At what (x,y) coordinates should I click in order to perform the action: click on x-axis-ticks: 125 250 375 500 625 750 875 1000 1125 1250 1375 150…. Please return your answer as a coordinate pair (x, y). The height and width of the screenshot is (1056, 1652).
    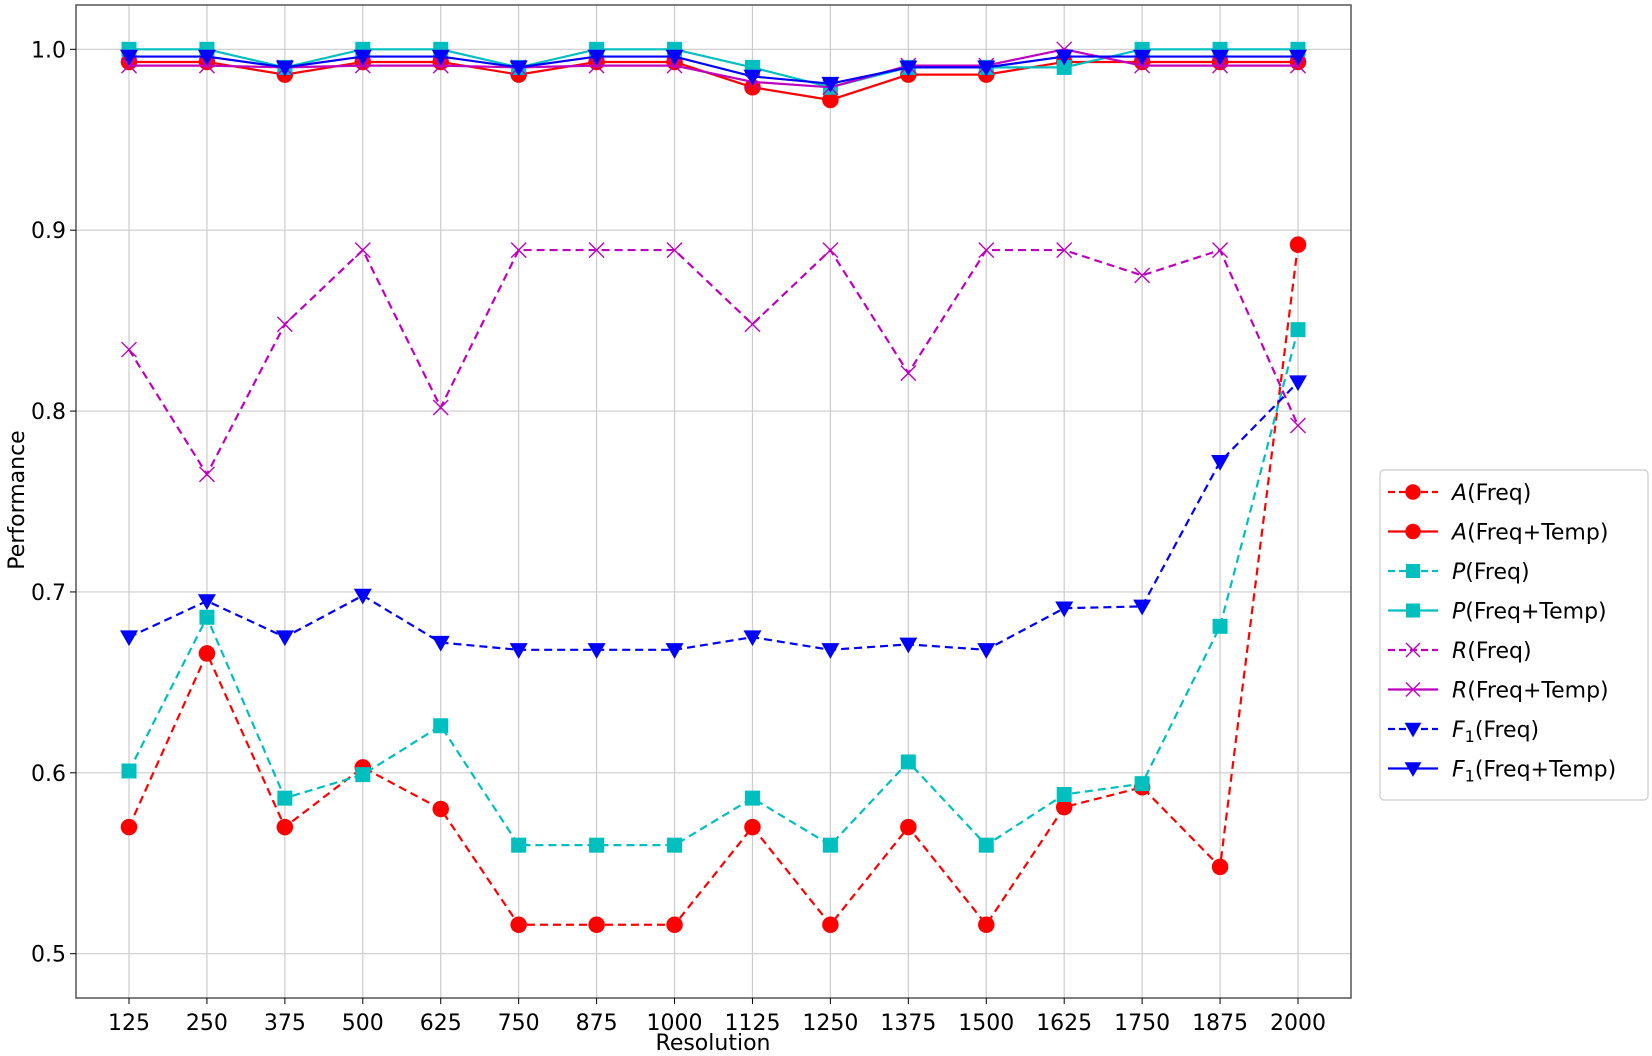
    Looking at the image, I should click on (717, 1017).